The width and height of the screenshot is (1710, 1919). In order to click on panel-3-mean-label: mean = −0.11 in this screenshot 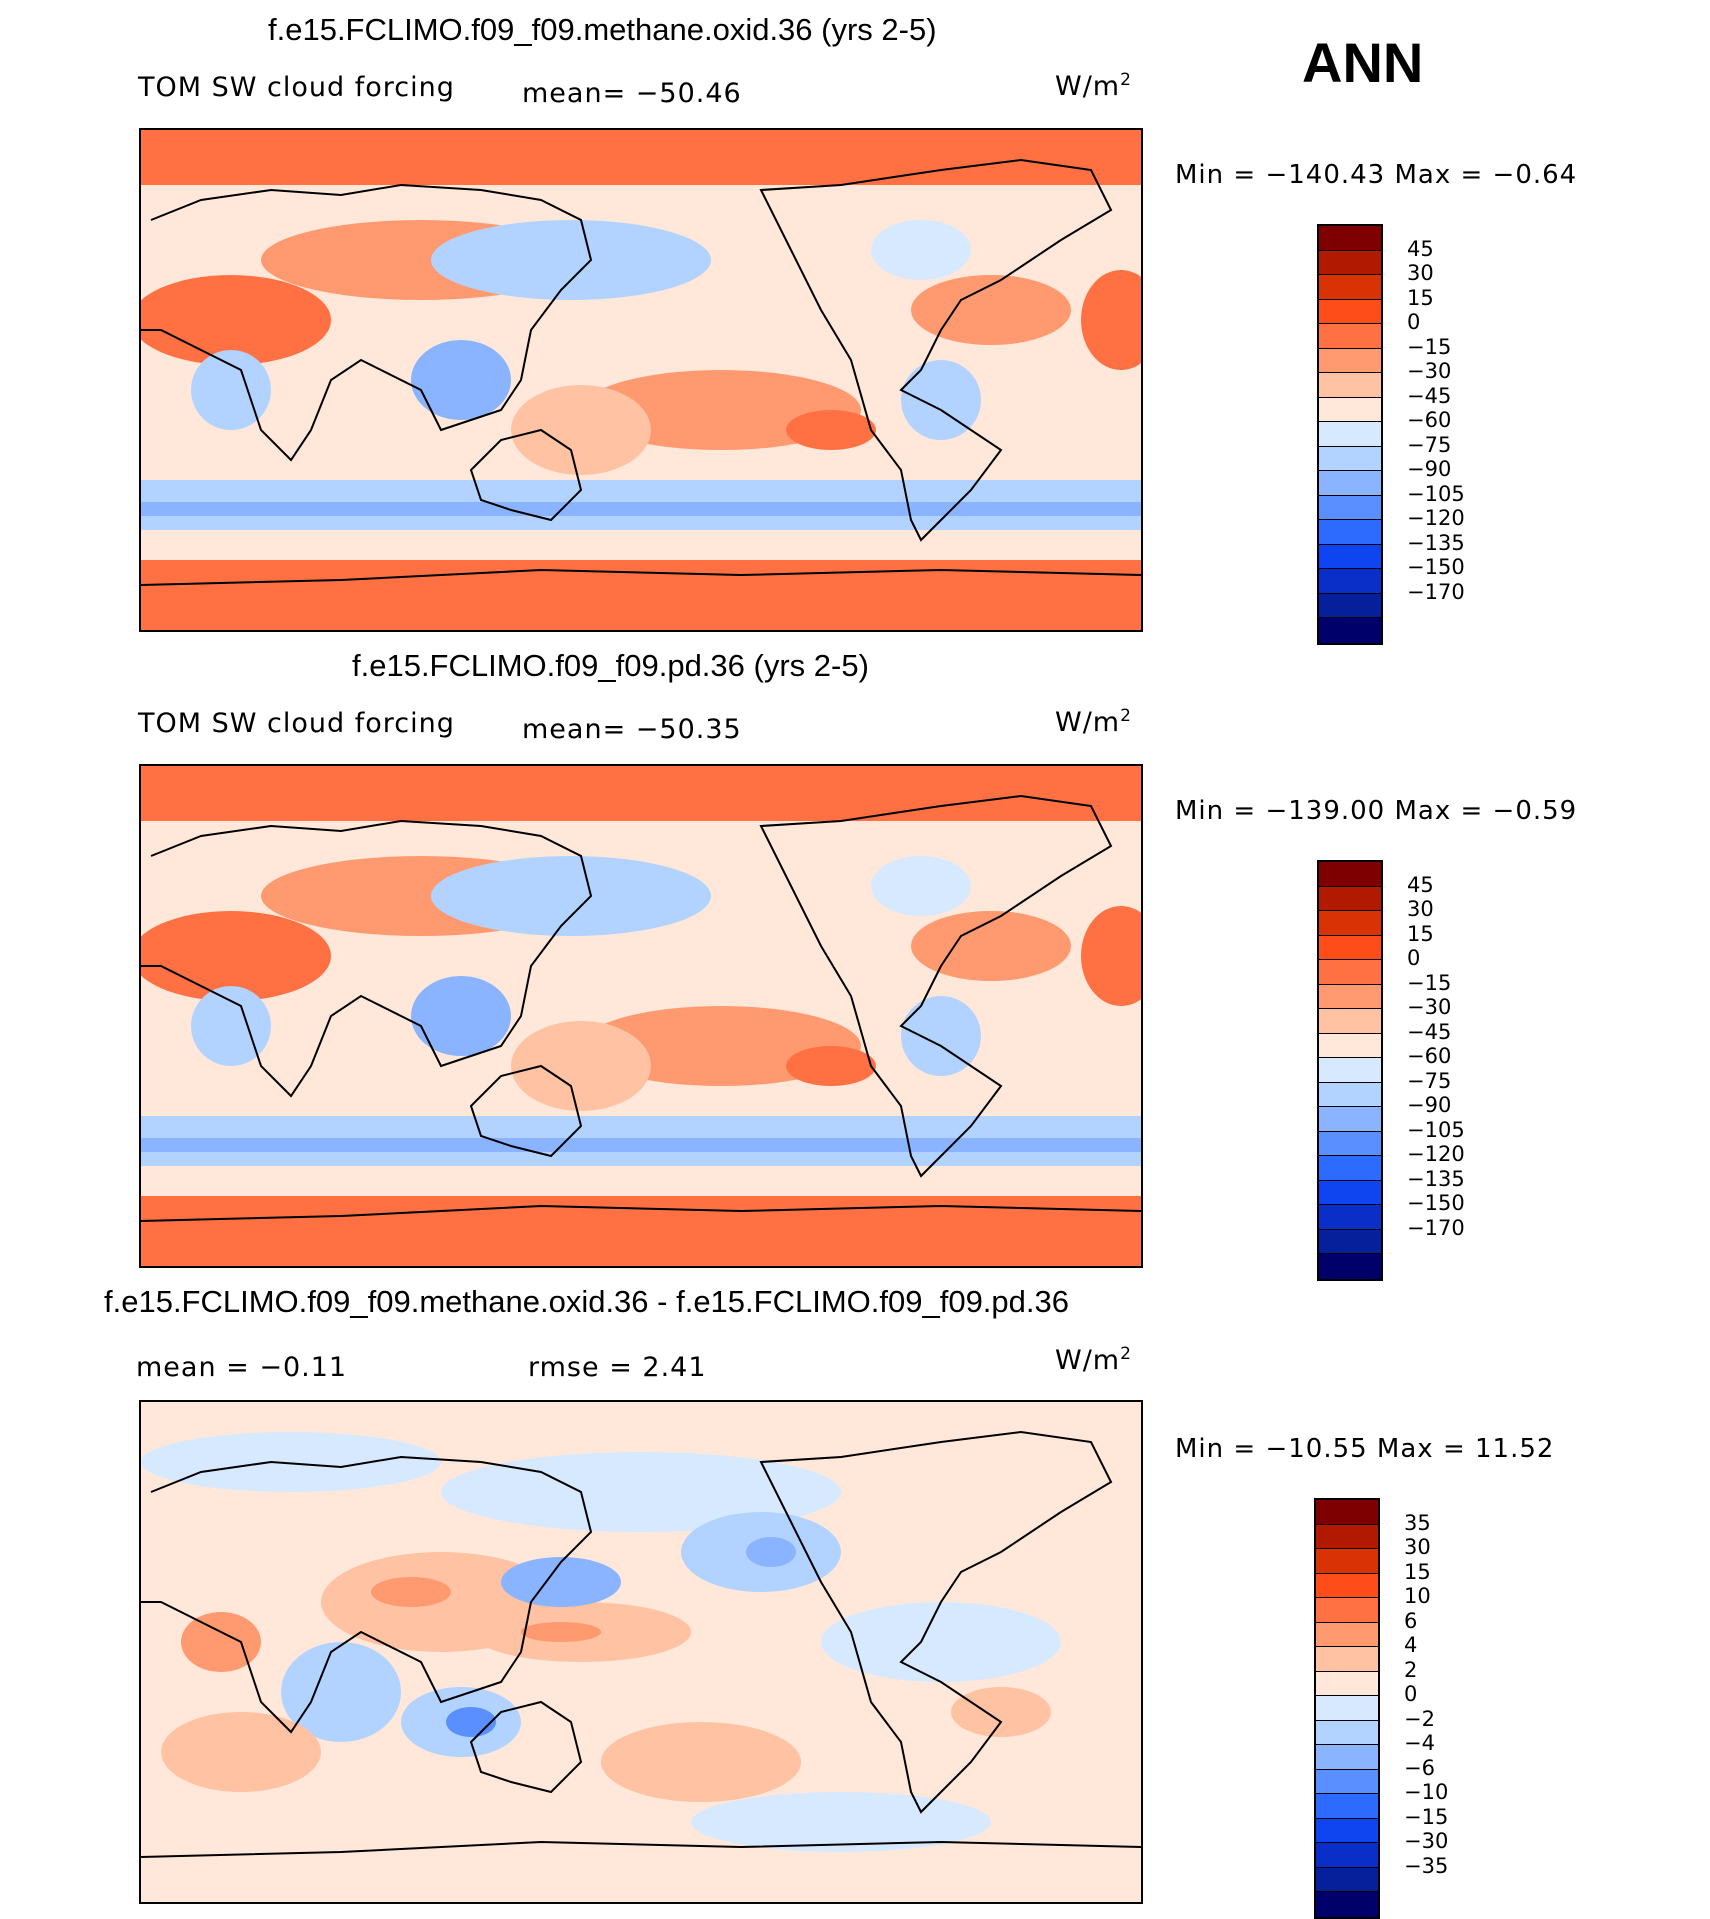, I will do `click(242, 1367)`.